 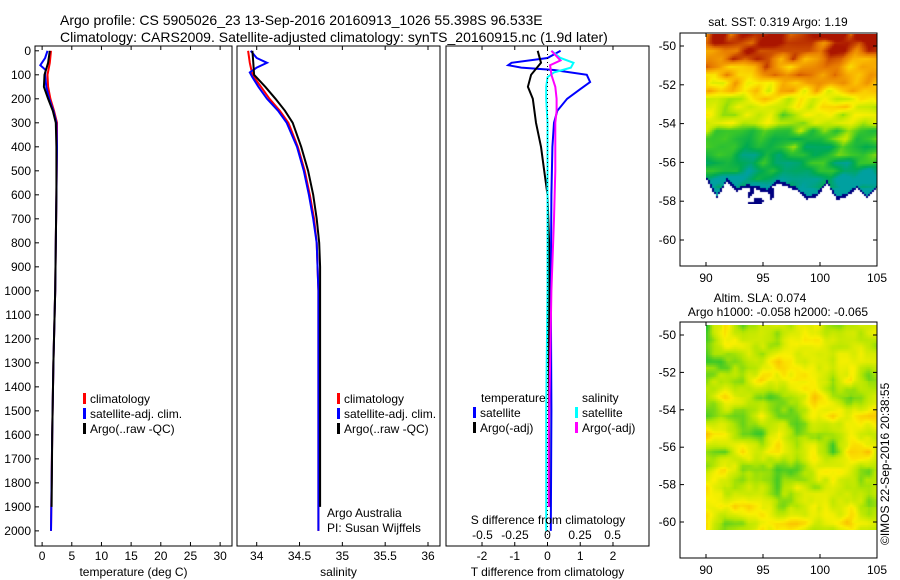 What do you see at coordinates (374, 399) in the screenshot?
I see `sal-legend-label: climatology` at bounding box center [374, 399].